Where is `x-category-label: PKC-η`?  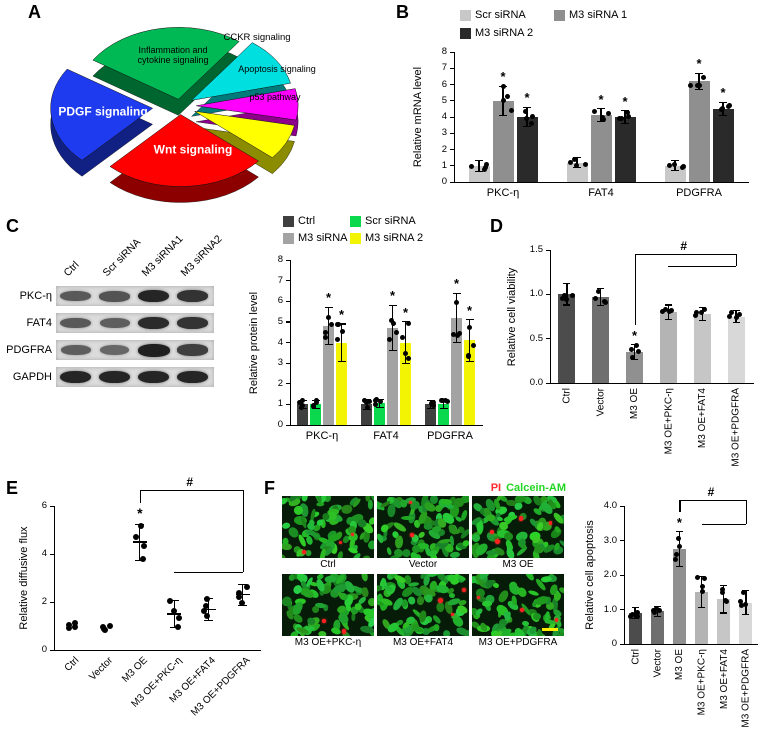 x-category-label: PKC-η is located at coordinates (503, 193).